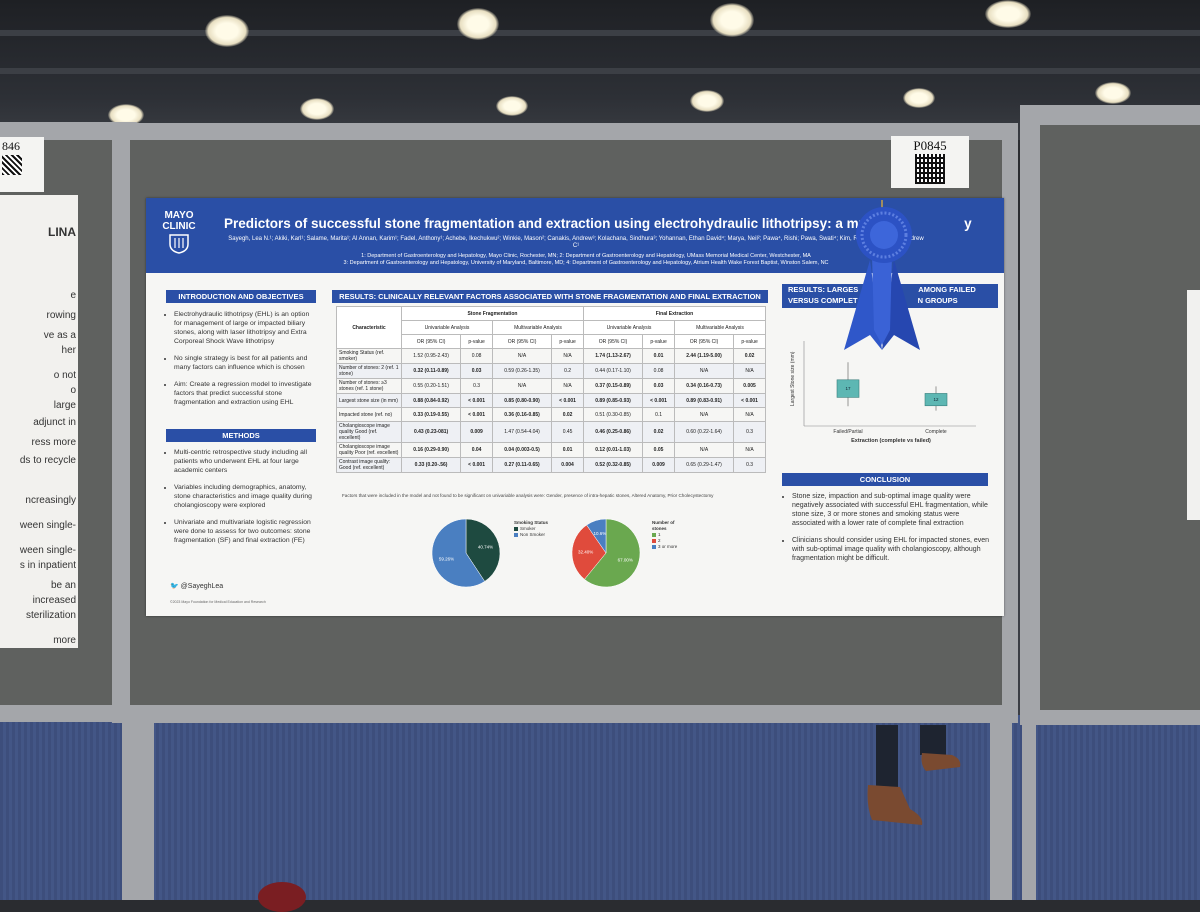 The width and height of the screenshot is (1200, 912). I want to click on table-cell: 1.74 (1.13-2.67), so click(613, 356).